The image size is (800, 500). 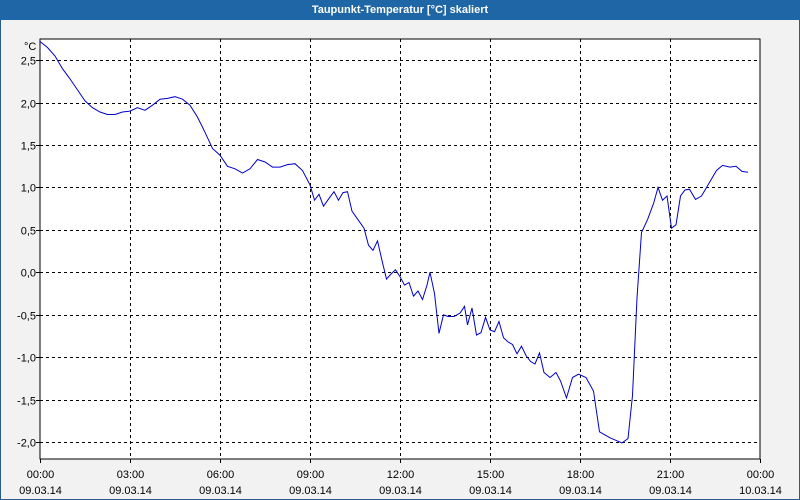 What do you see at coordinates (26, 444) in the screenshot?
I see `y-tick-label: -2,0` at bounding box center [26, 444].